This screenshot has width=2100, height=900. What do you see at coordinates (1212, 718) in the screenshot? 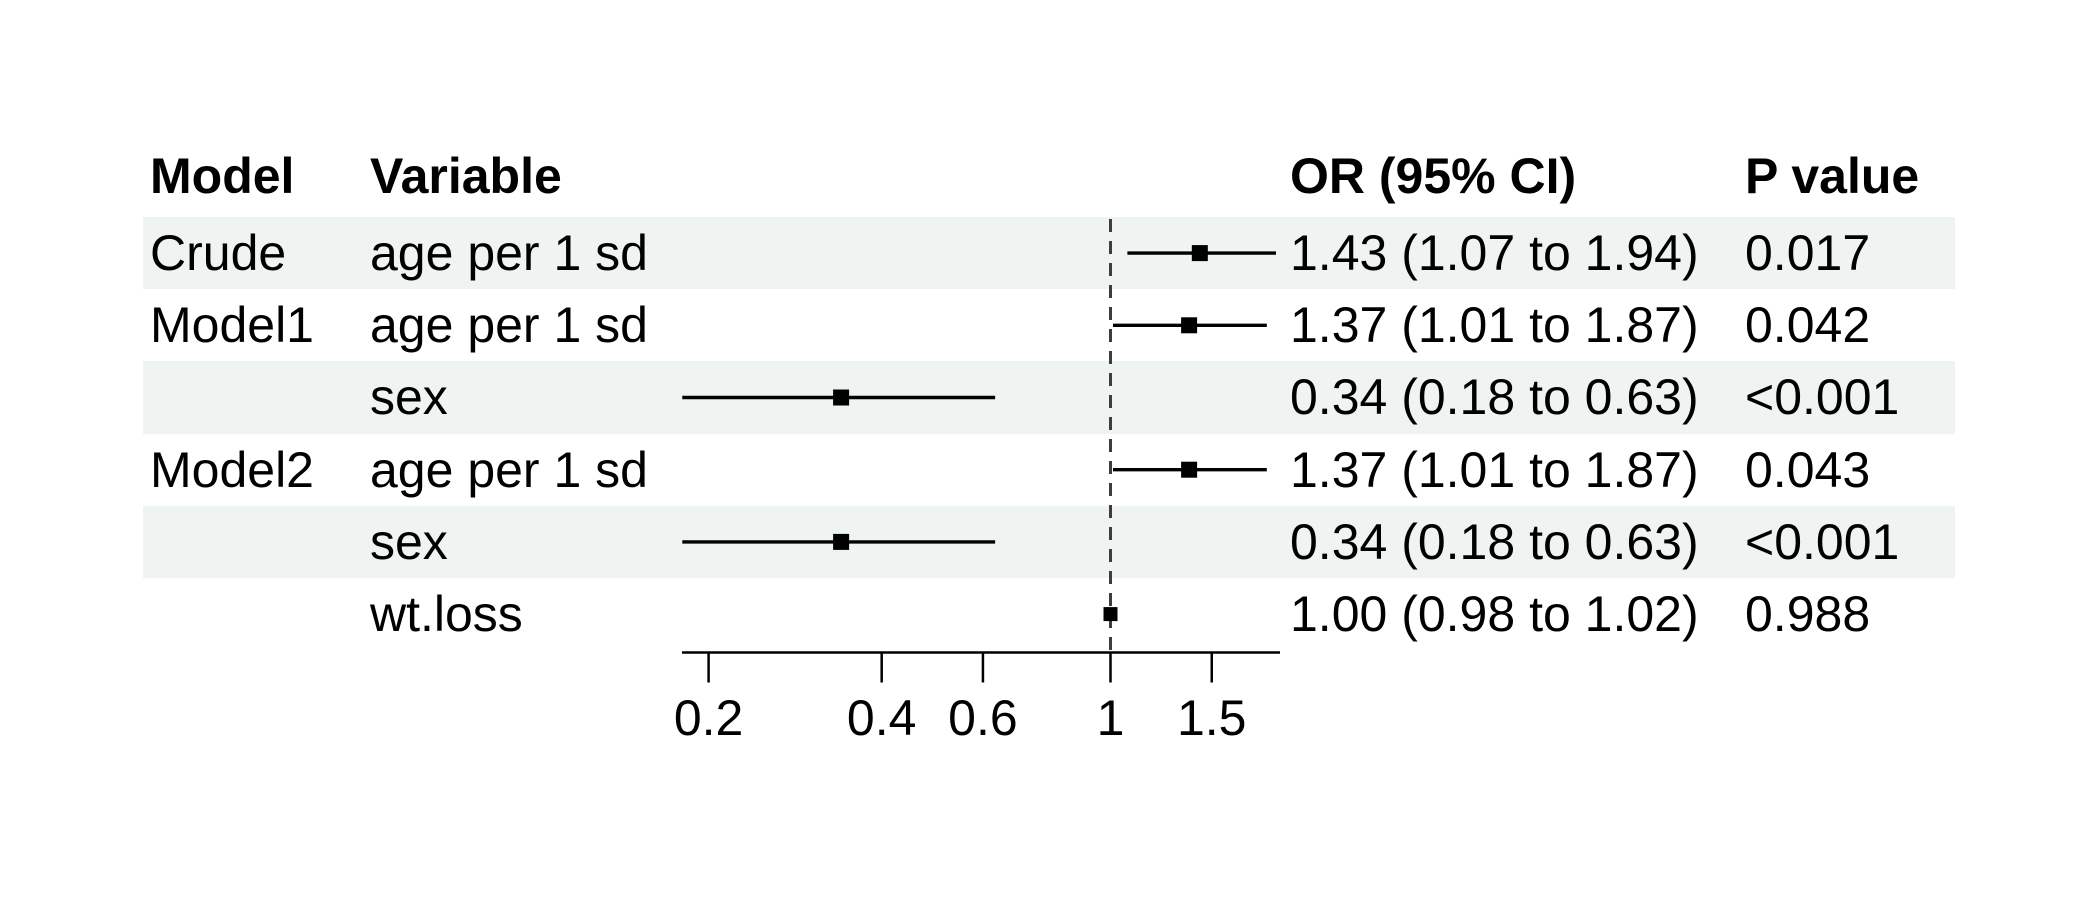
I see `x-axis-tick-label: 1.5` at bounding box center [1212, 718].